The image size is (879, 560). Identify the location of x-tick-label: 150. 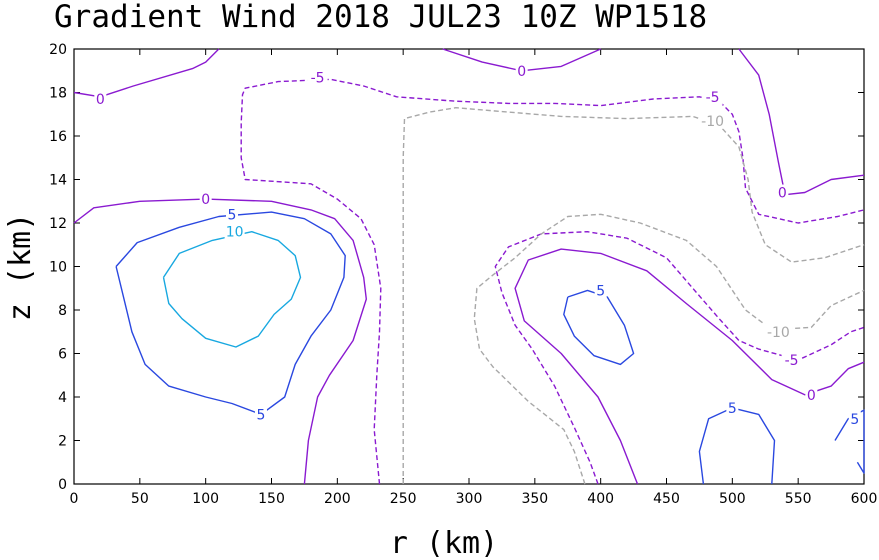
(271, 499).